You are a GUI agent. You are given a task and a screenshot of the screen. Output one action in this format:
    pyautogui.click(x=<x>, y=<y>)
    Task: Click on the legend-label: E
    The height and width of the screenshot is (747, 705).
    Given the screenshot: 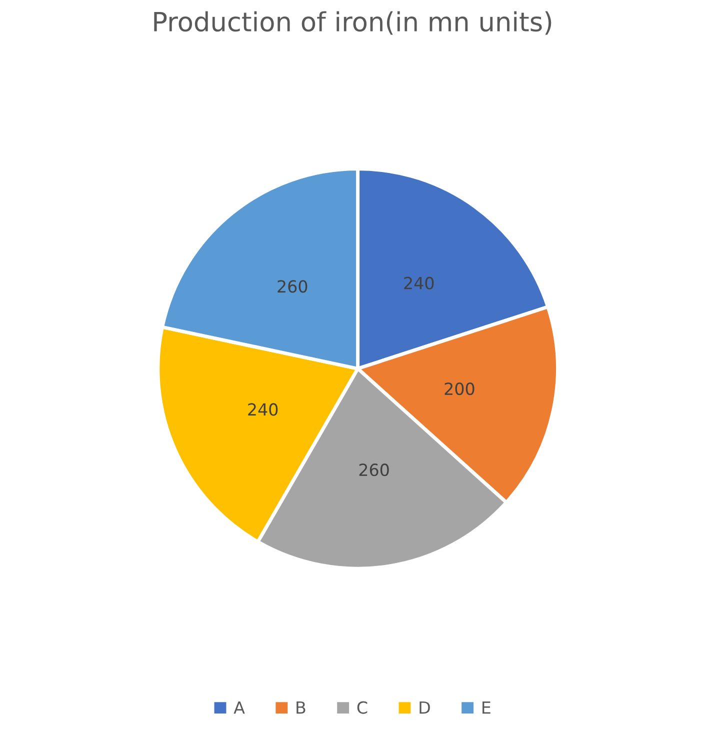 What is the action you would take?
    pyautogui.click(x=486, y=707)
    